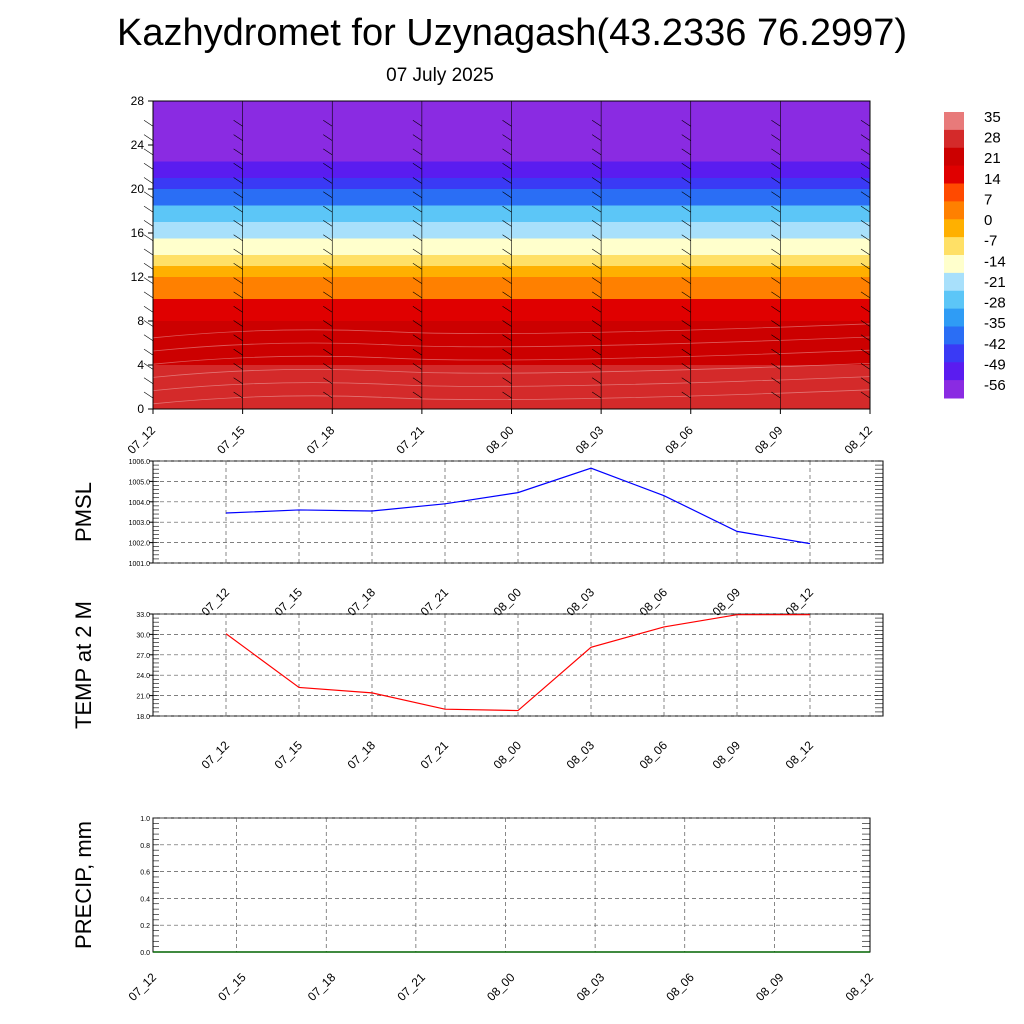 The image size is (1024, 1024). I want to click on temp-y-tick-label: 21.0, so click(143, 697).